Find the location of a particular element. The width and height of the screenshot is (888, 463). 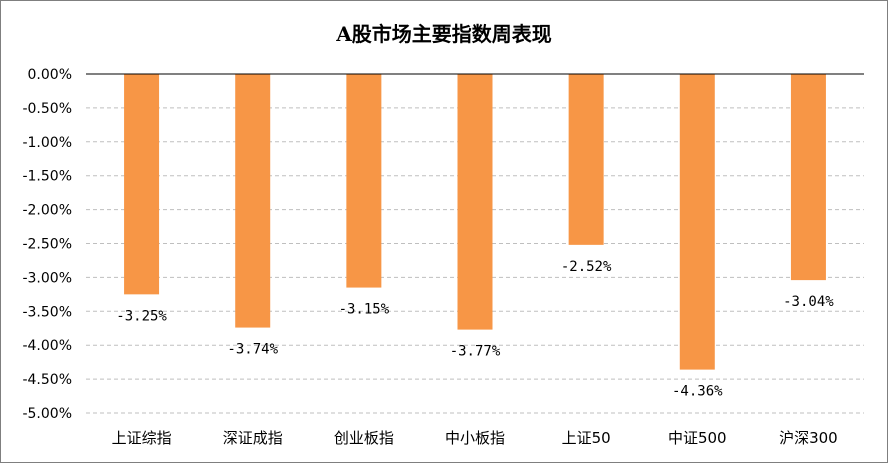

y-tick-label: -3.00% is located at coordinates (47, 278).